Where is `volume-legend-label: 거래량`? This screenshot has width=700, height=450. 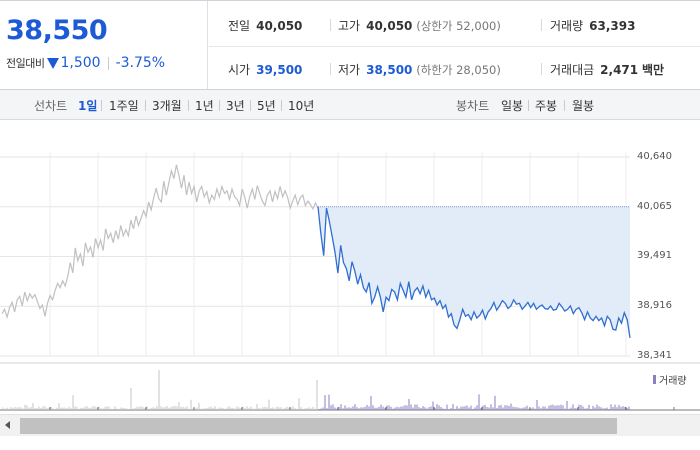 volume-legend-label: 거래량 is located at coordinates (673, 381).